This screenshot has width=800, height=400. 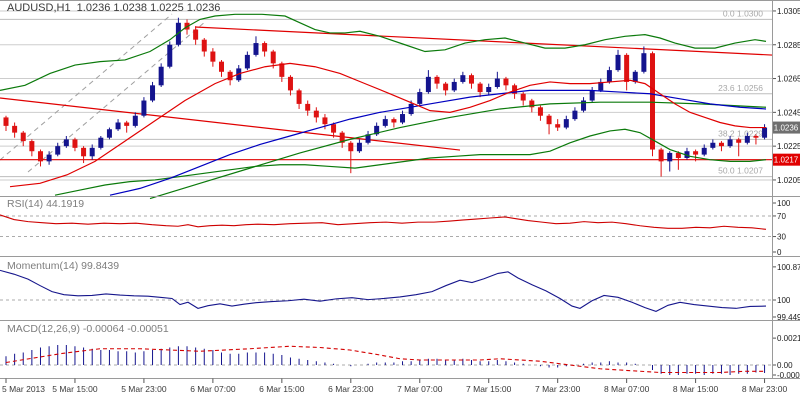 I want to click on svg-text: 38.2 1.0229, so click(x=740, y=133).